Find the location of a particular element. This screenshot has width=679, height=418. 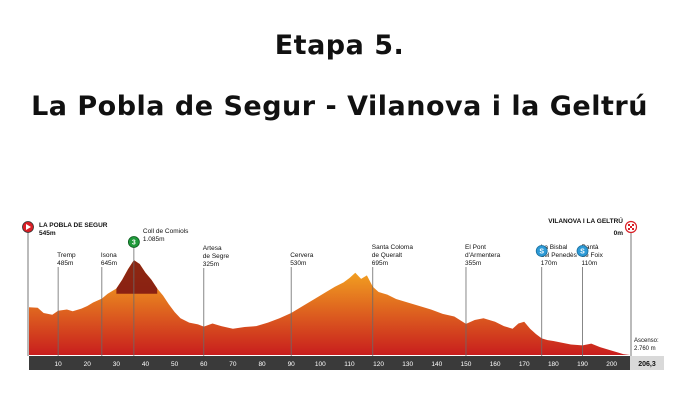

x-tick-label: 110 is located at coordinates (349, 364).